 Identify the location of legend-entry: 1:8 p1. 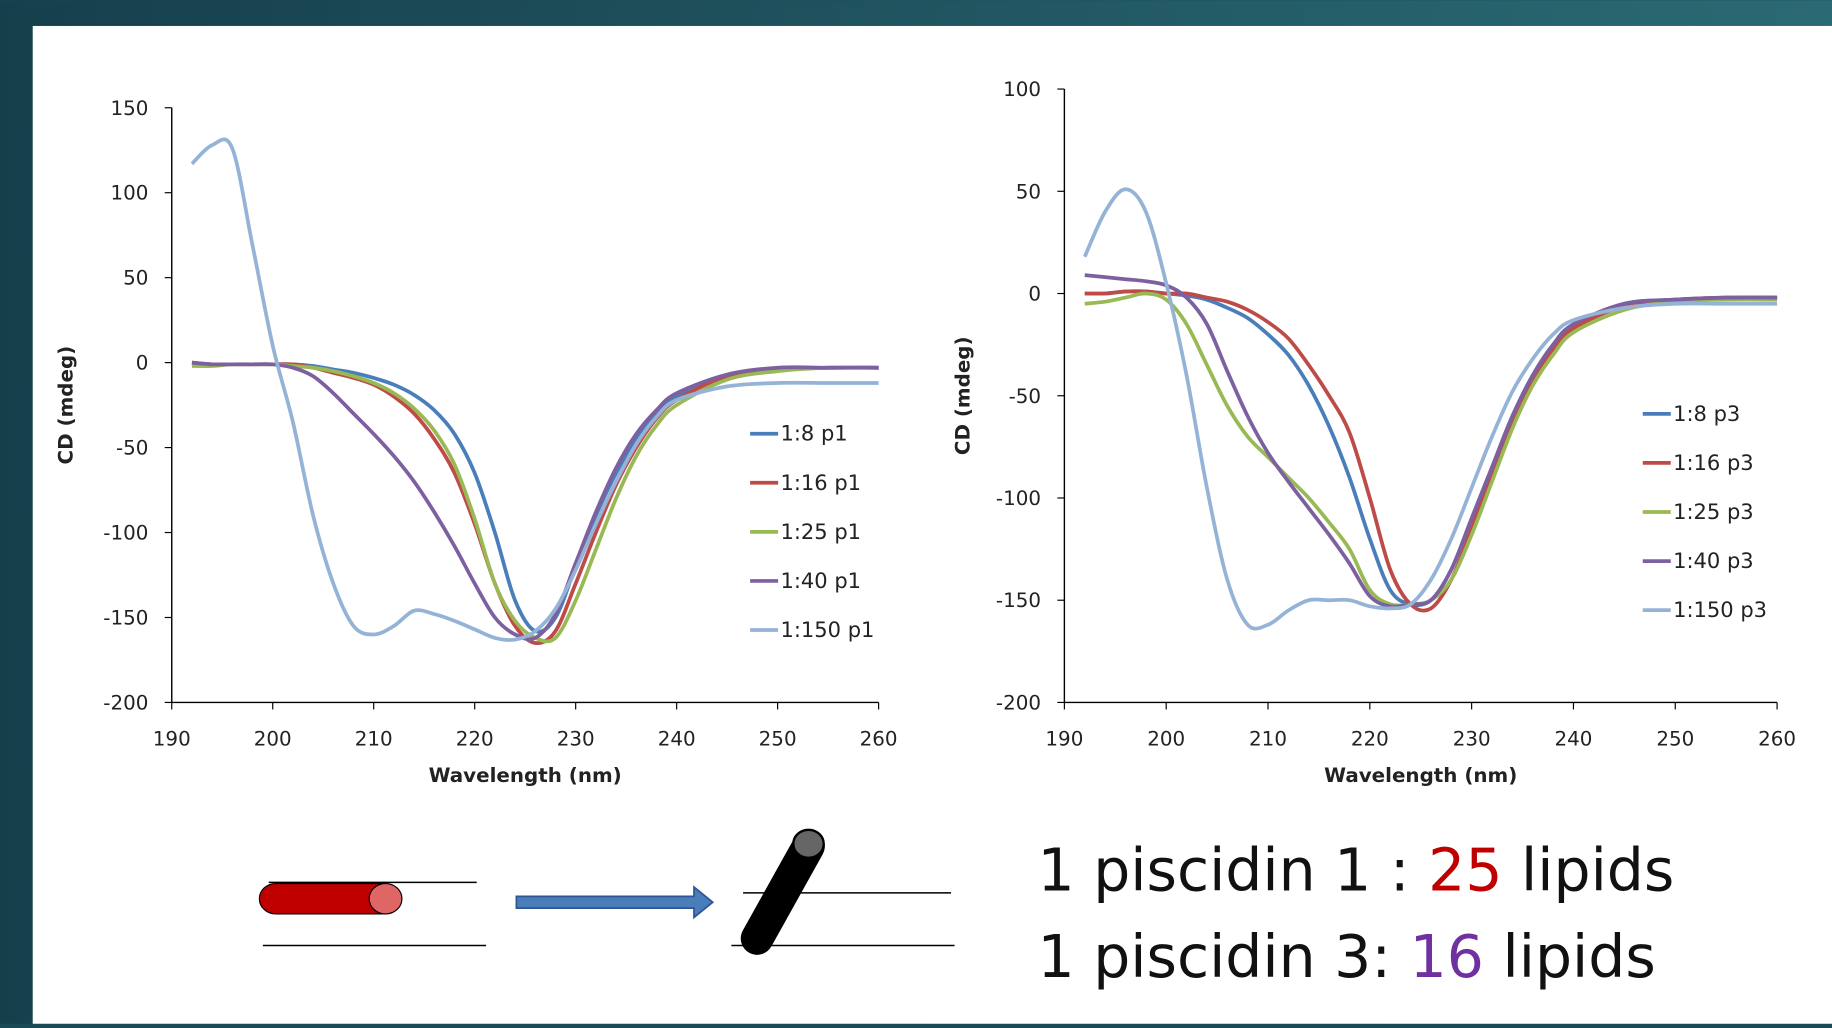
(799, 433).